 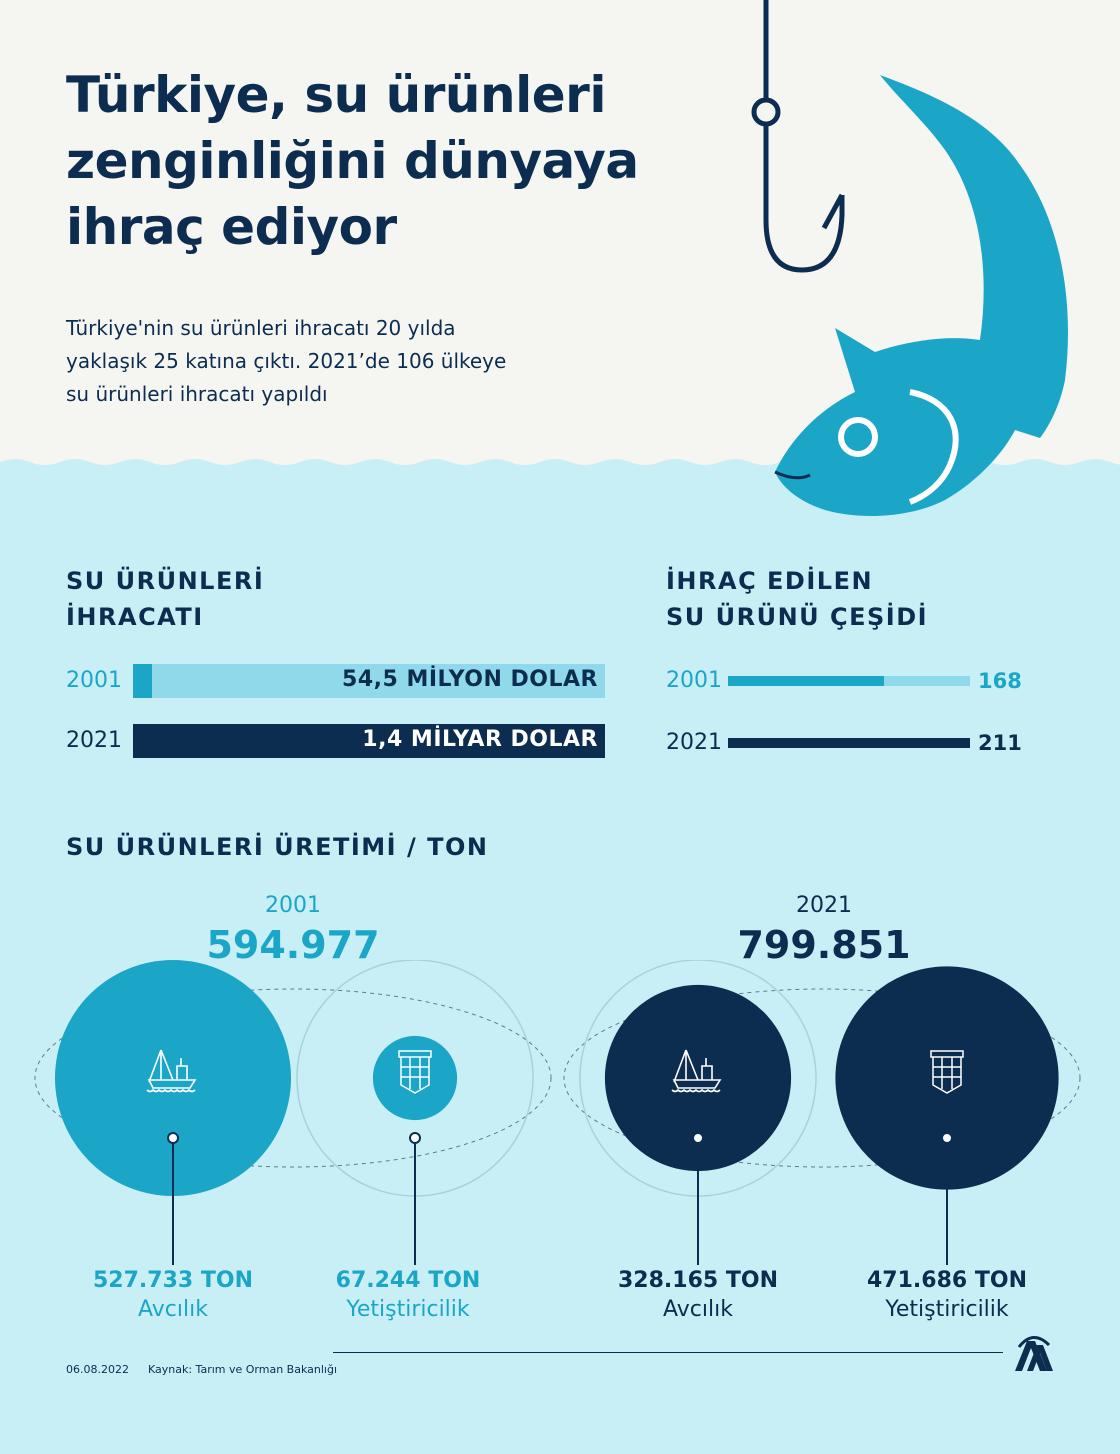 I want to click on export-chart-title: SU ÜRÜNLERİ İHRACATI, so click(x=165, y=599).